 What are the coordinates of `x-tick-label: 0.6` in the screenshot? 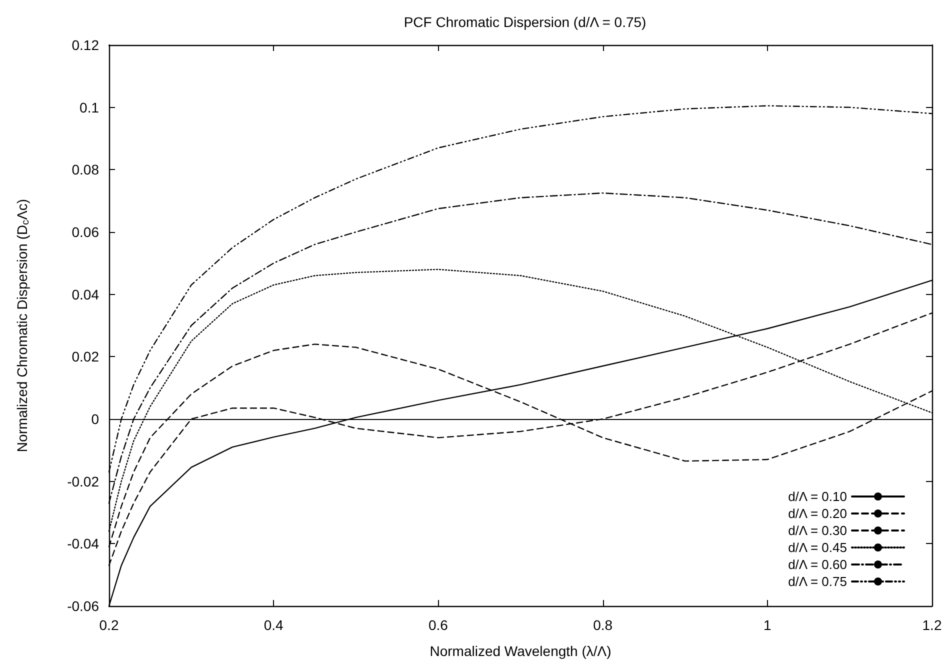 It's located at (438, 625).